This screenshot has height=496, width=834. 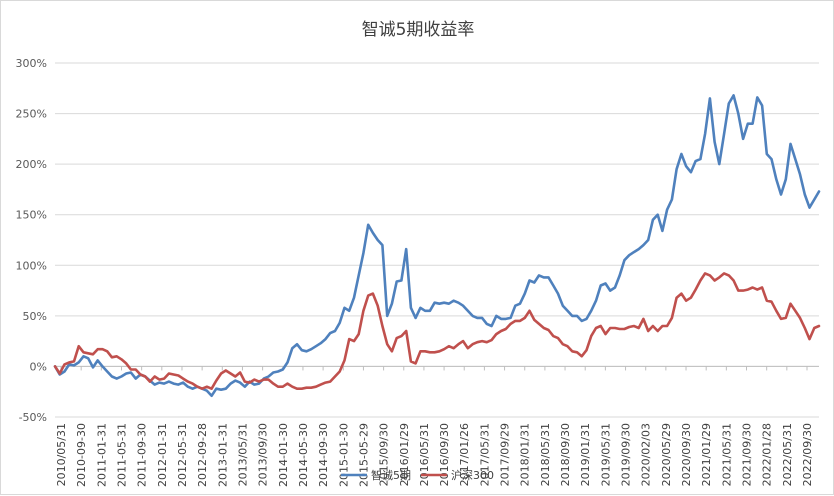 What do you see at coordinates (31, 240) in the screenshot?
I see `y-axis-ticks: -50% 0% 50% 100% 150% 200% 250% 300%` at bounding box center [31, 240].